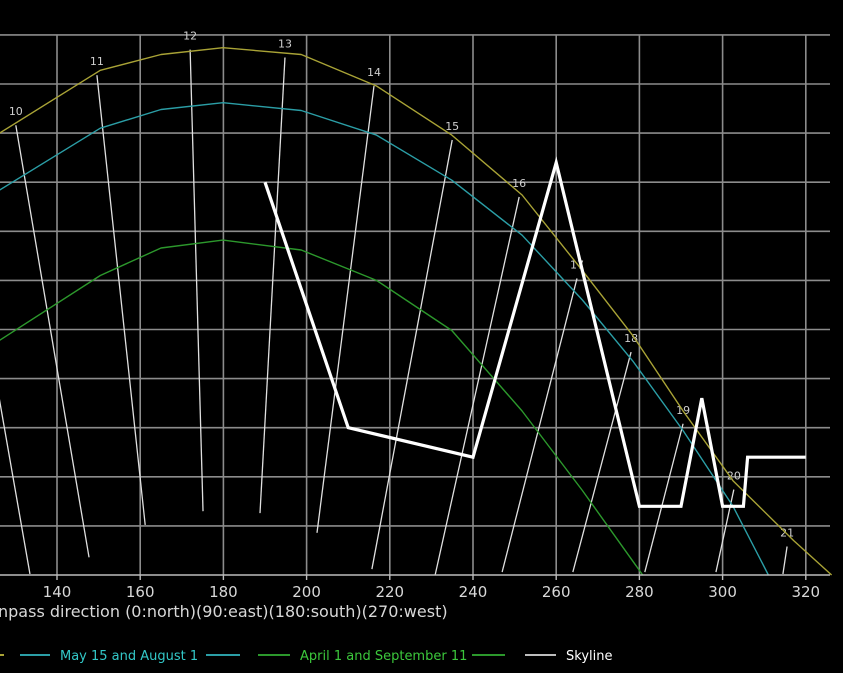 The height and width of the screenshot is (673, 843). Describe the element at coordinates (473, 592) in the screenshot. I see `x-tick-label: 240` at that location.